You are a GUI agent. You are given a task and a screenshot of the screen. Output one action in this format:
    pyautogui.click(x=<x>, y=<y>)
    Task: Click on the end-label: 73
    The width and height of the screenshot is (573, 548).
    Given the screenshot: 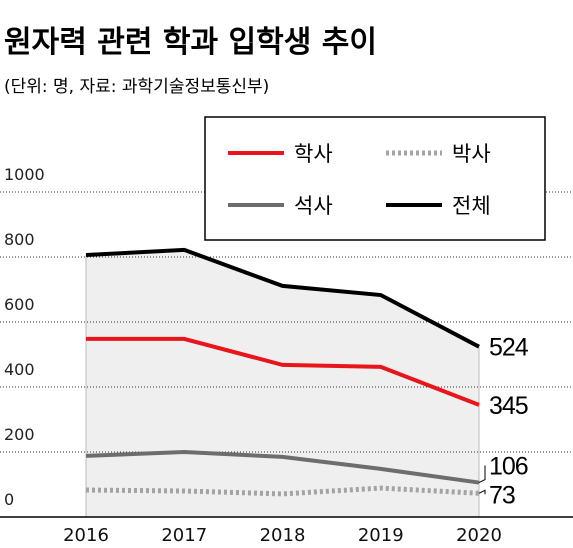 What is the action you would take?
    pyautogui.click(x=502, y=495)
    